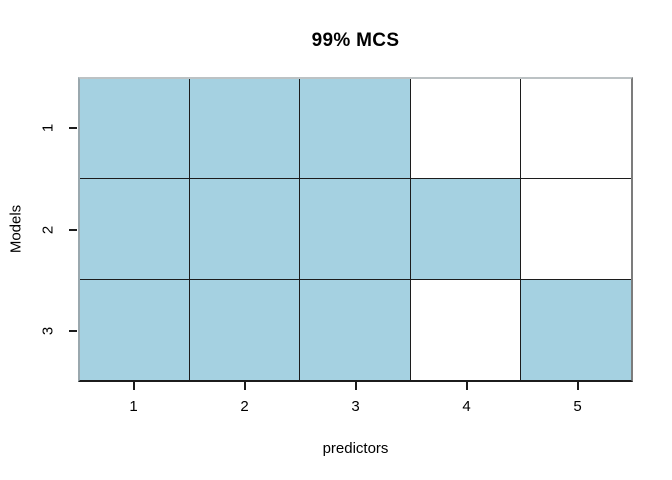 This screenshot has width=672, height=480. I want to click on y-axis-title: Models, so click(16, 229).